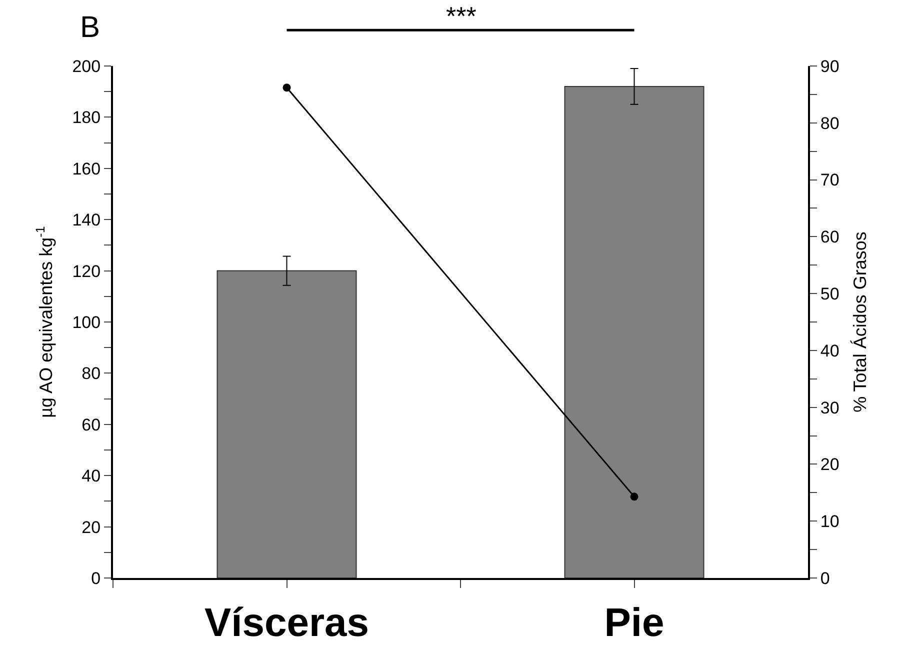  What do you see at coordinates (86, 271) in the screenshot?
I see `y-tick-label: 120` at bounding box center [86, 271].